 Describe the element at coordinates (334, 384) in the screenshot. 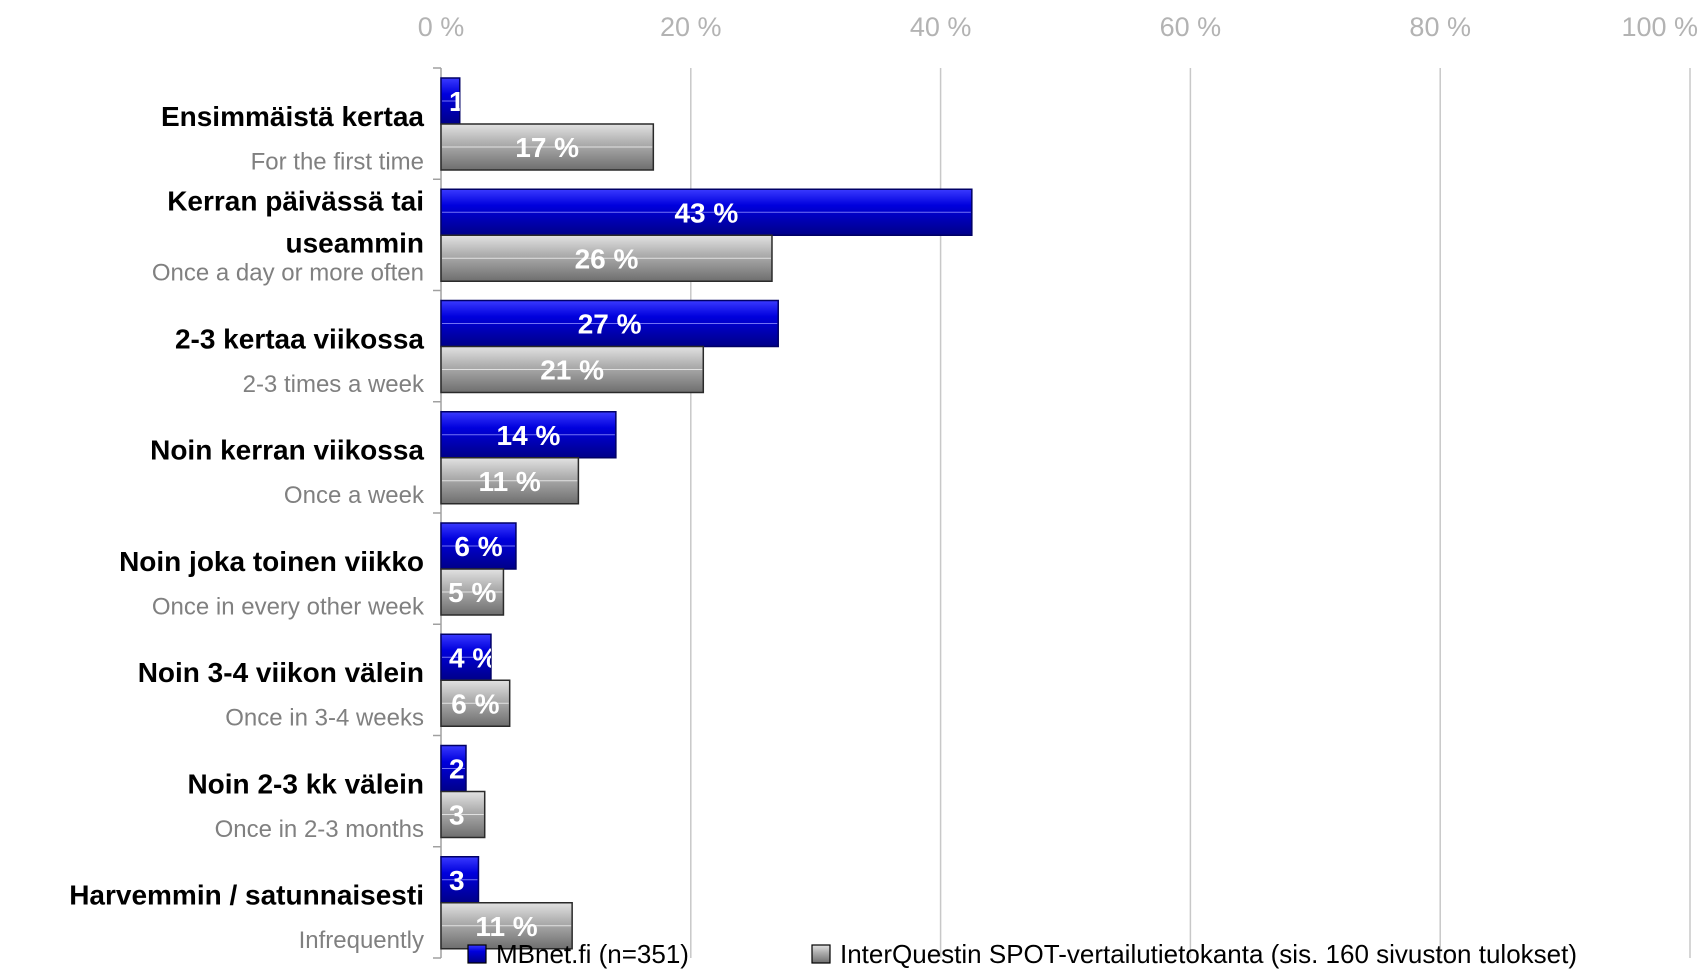

I see `category-label-en: 2-3 times a week` at that location.